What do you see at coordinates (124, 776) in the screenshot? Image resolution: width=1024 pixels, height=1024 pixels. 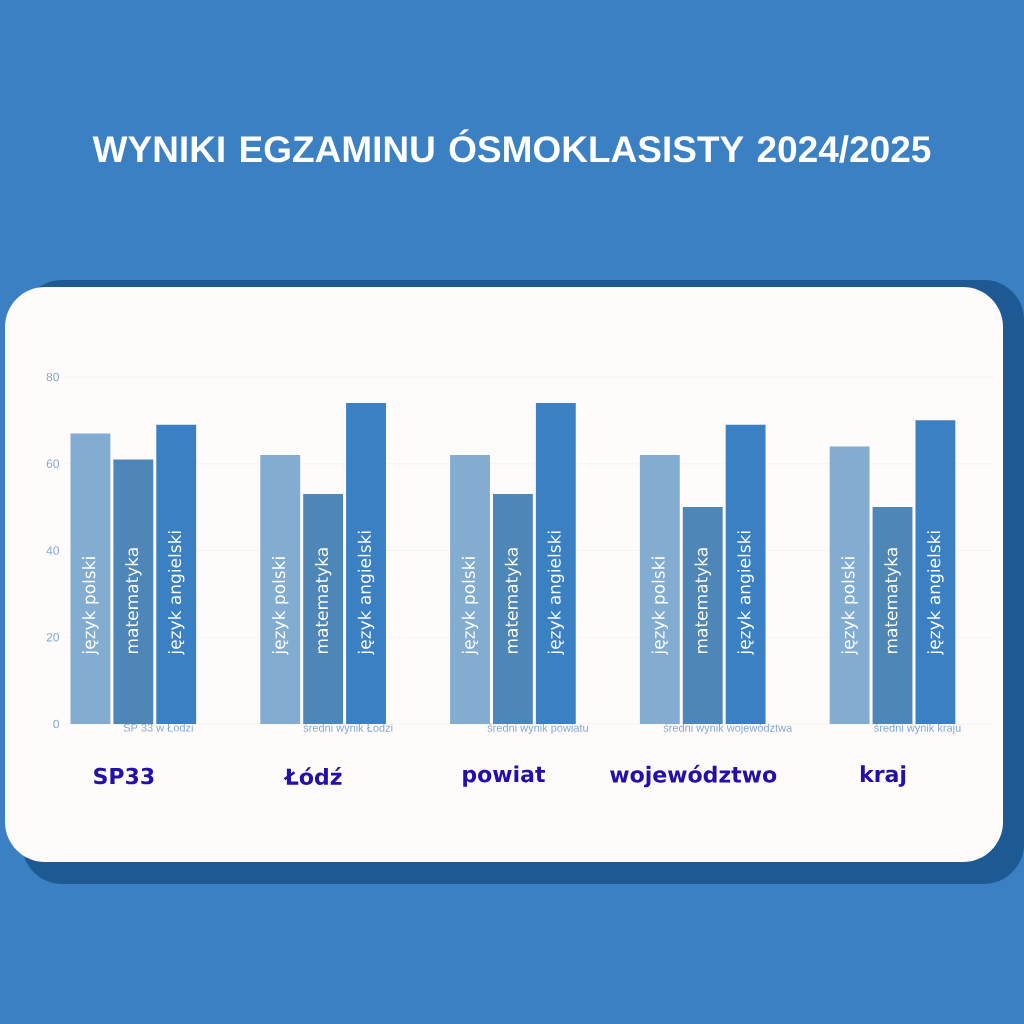 I see `text: SP33` at bounding box center [124, 776].